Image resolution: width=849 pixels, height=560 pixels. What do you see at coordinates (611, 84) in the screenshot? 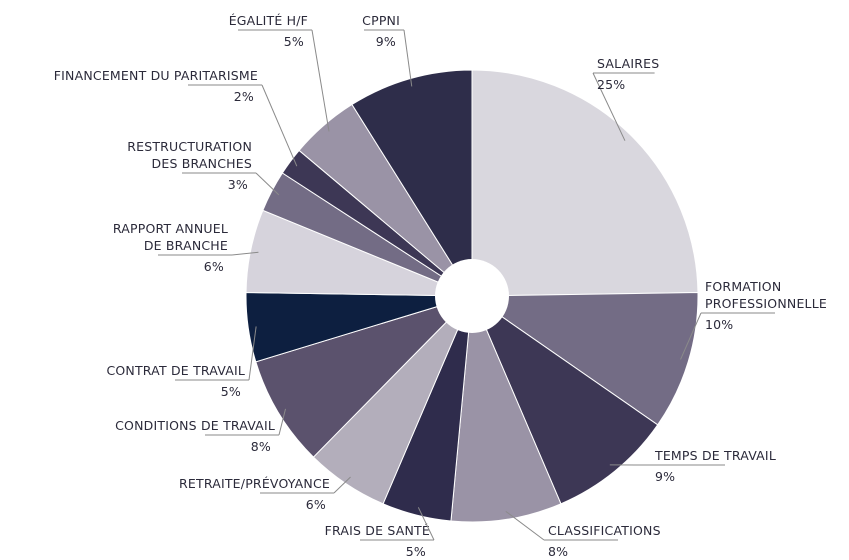
I see `value-label: 25%` at bounding box center [611, 84].